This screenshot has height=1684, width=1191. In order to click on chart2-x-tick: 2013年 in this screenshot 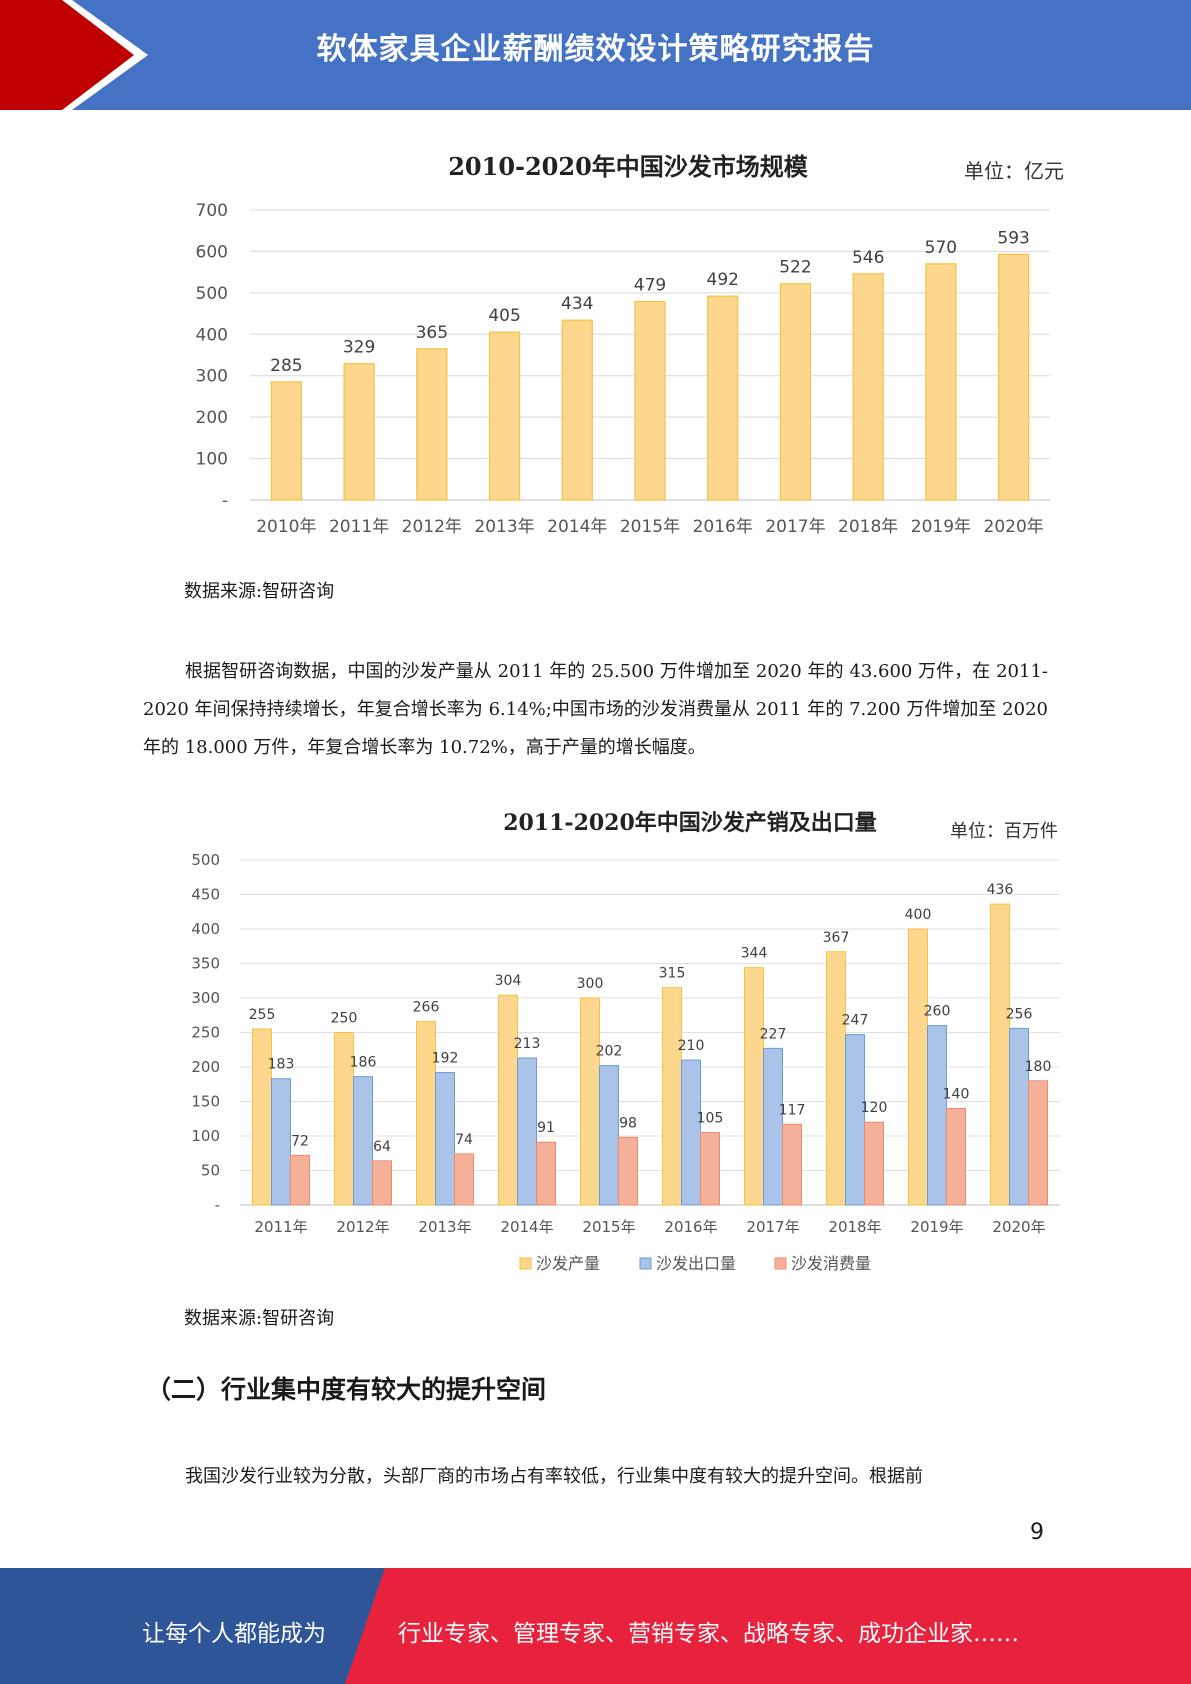, I will do `click(444, 1227)`.